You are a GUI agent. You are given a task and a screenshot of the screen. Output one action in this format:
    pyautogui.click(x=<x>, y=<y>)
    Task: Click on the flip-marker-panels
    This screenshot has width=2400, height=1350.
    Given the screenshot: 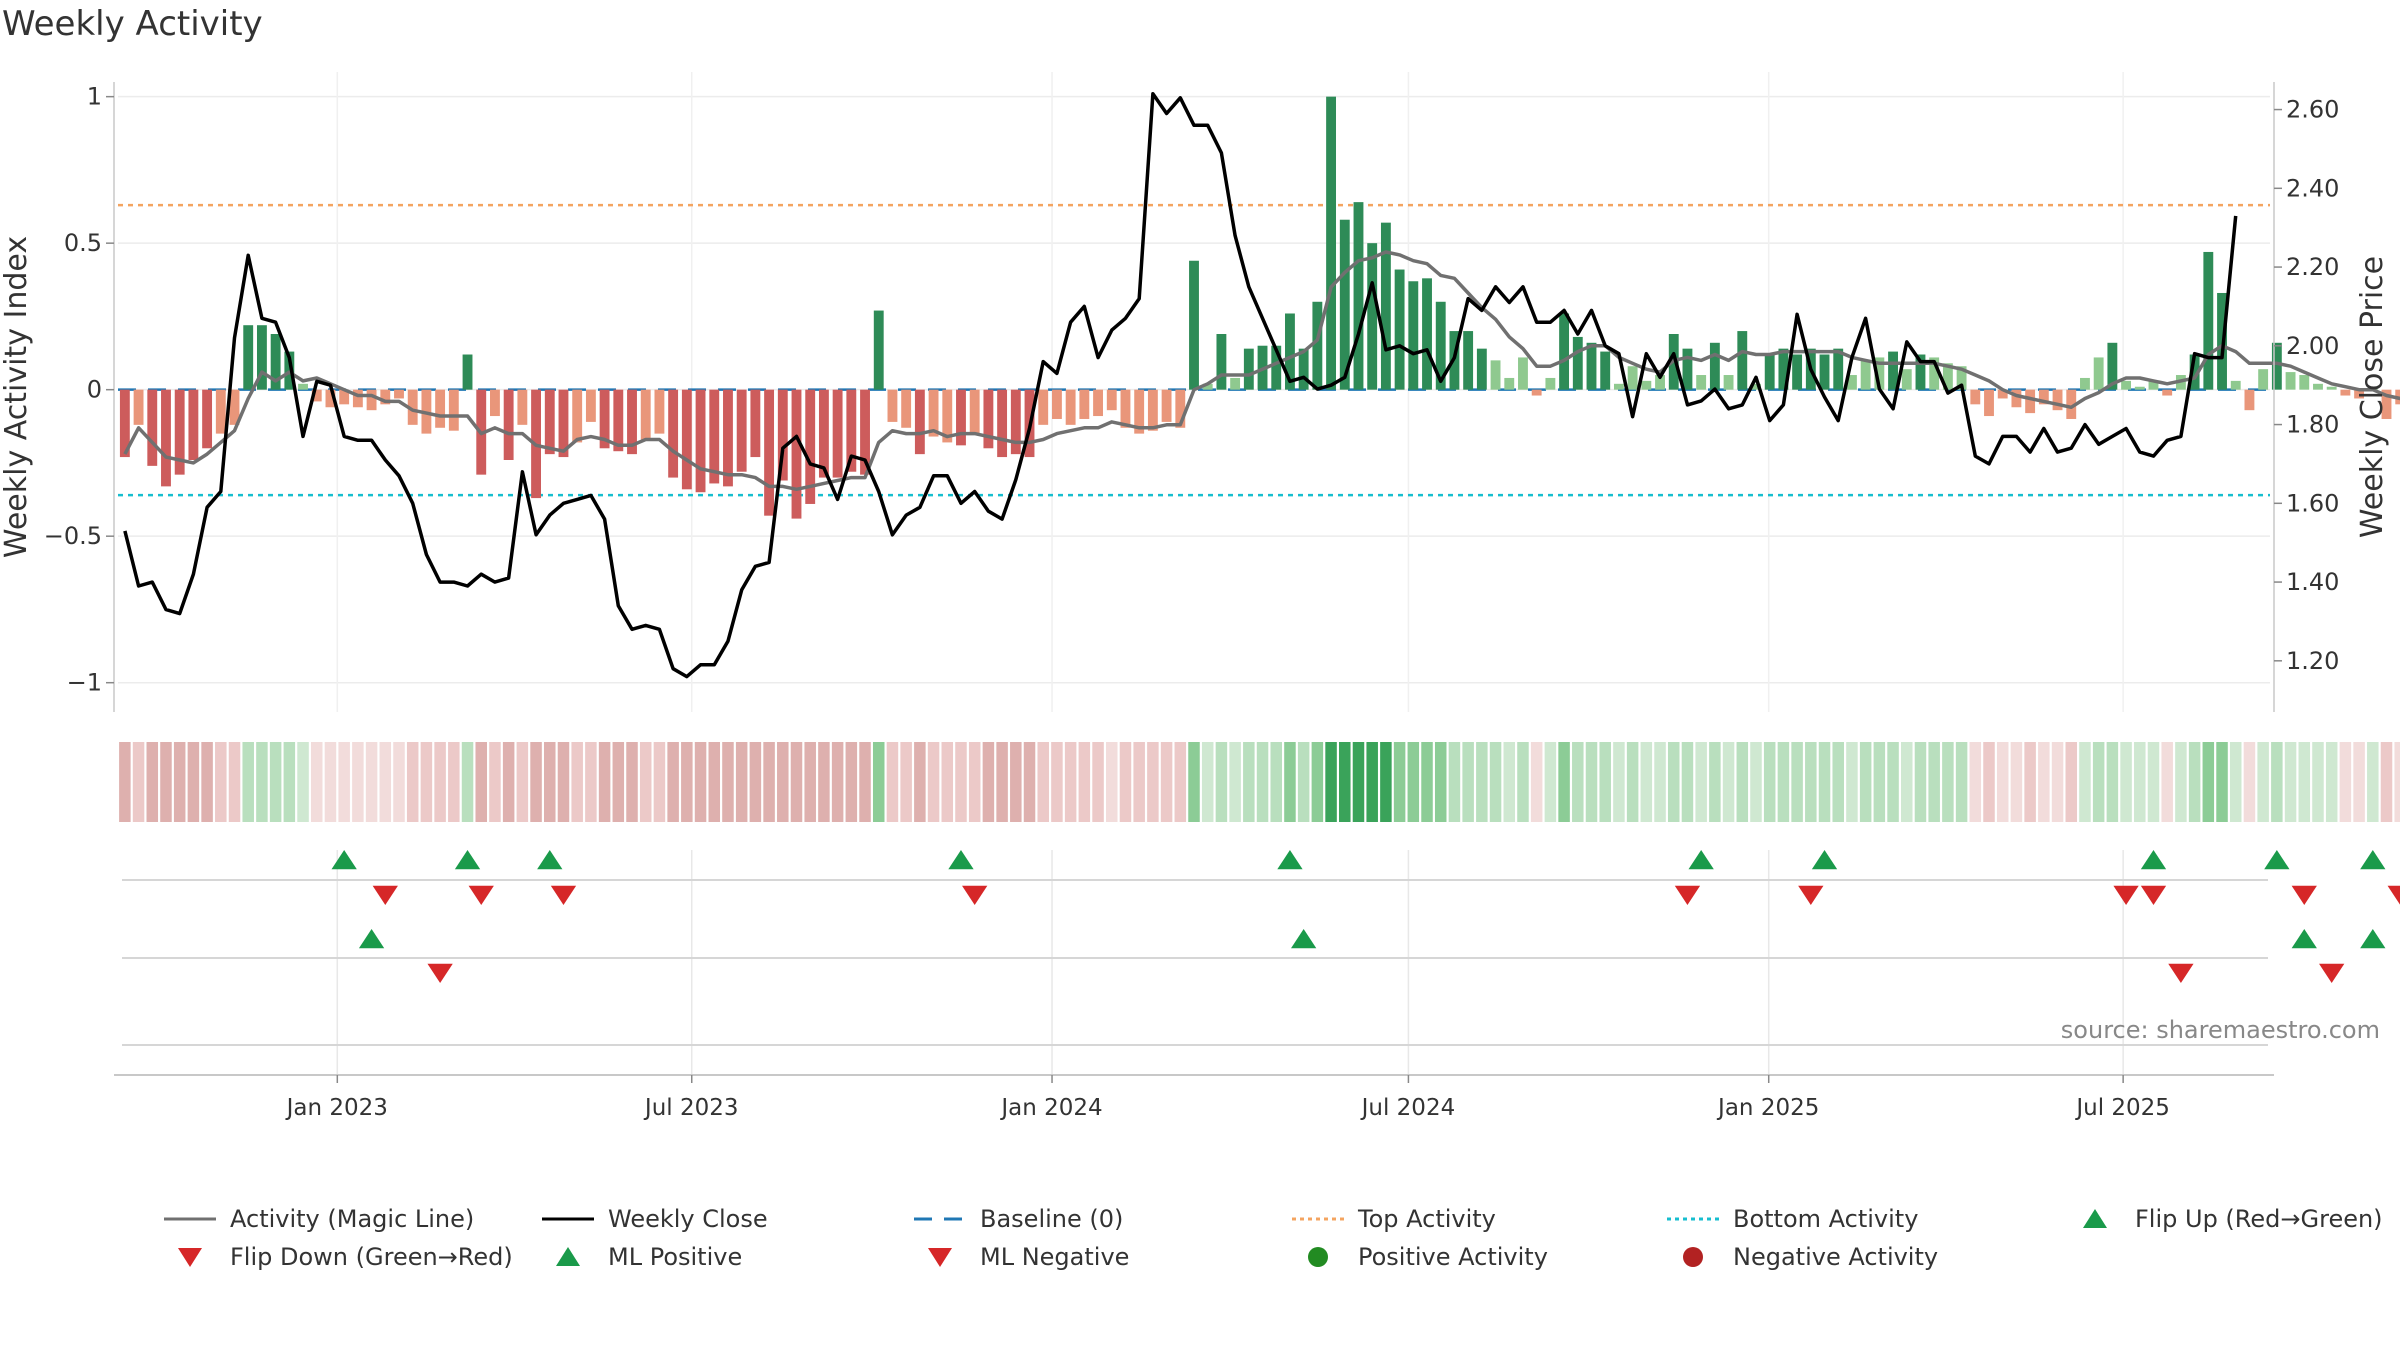 What is the action you would take?
    pyautogui.click(x=1261, y=948)
    